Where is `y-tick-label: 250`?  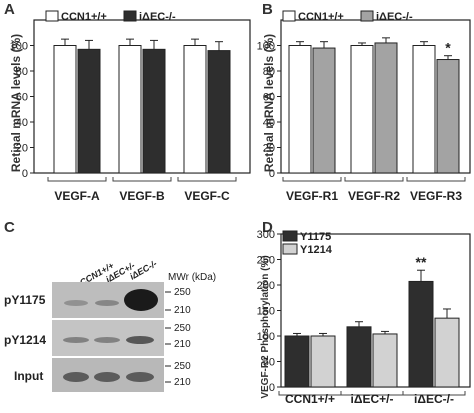
y-tick-label: 250 is located at coordinates (266, 261).